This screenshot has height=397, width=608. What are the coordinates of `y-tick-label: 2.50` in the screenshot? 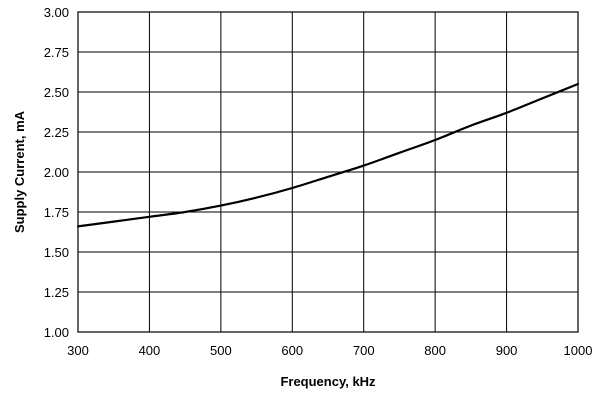 It's located at (56, 92).